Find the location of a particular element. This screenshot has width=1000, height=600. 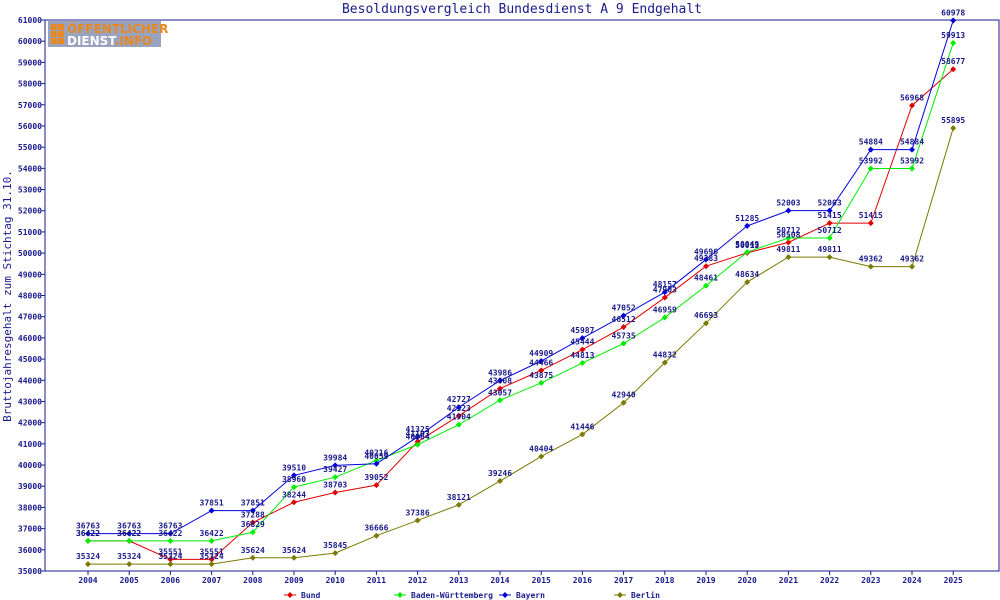

x-tick-label: 2007 is located at coordinates (211, 580).